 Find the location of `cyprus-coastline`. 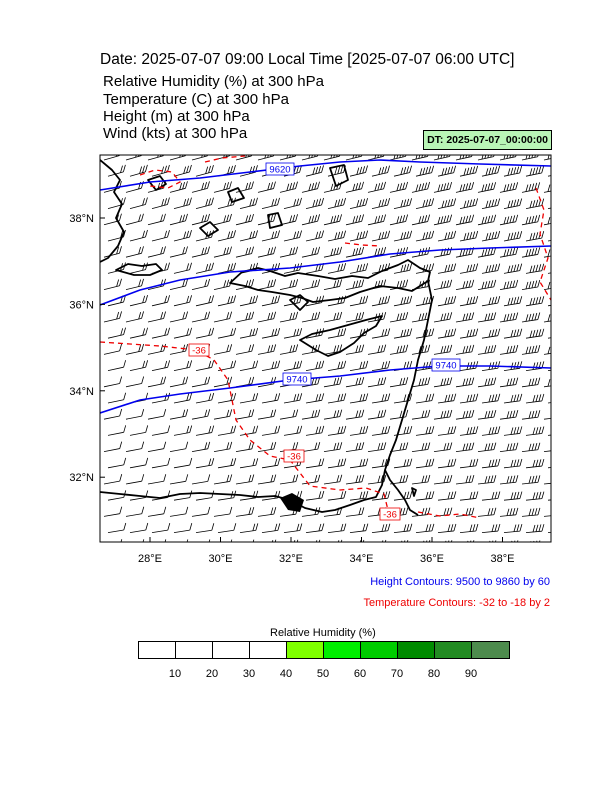

cyprus-coastline is located at coordinates (341, 336).